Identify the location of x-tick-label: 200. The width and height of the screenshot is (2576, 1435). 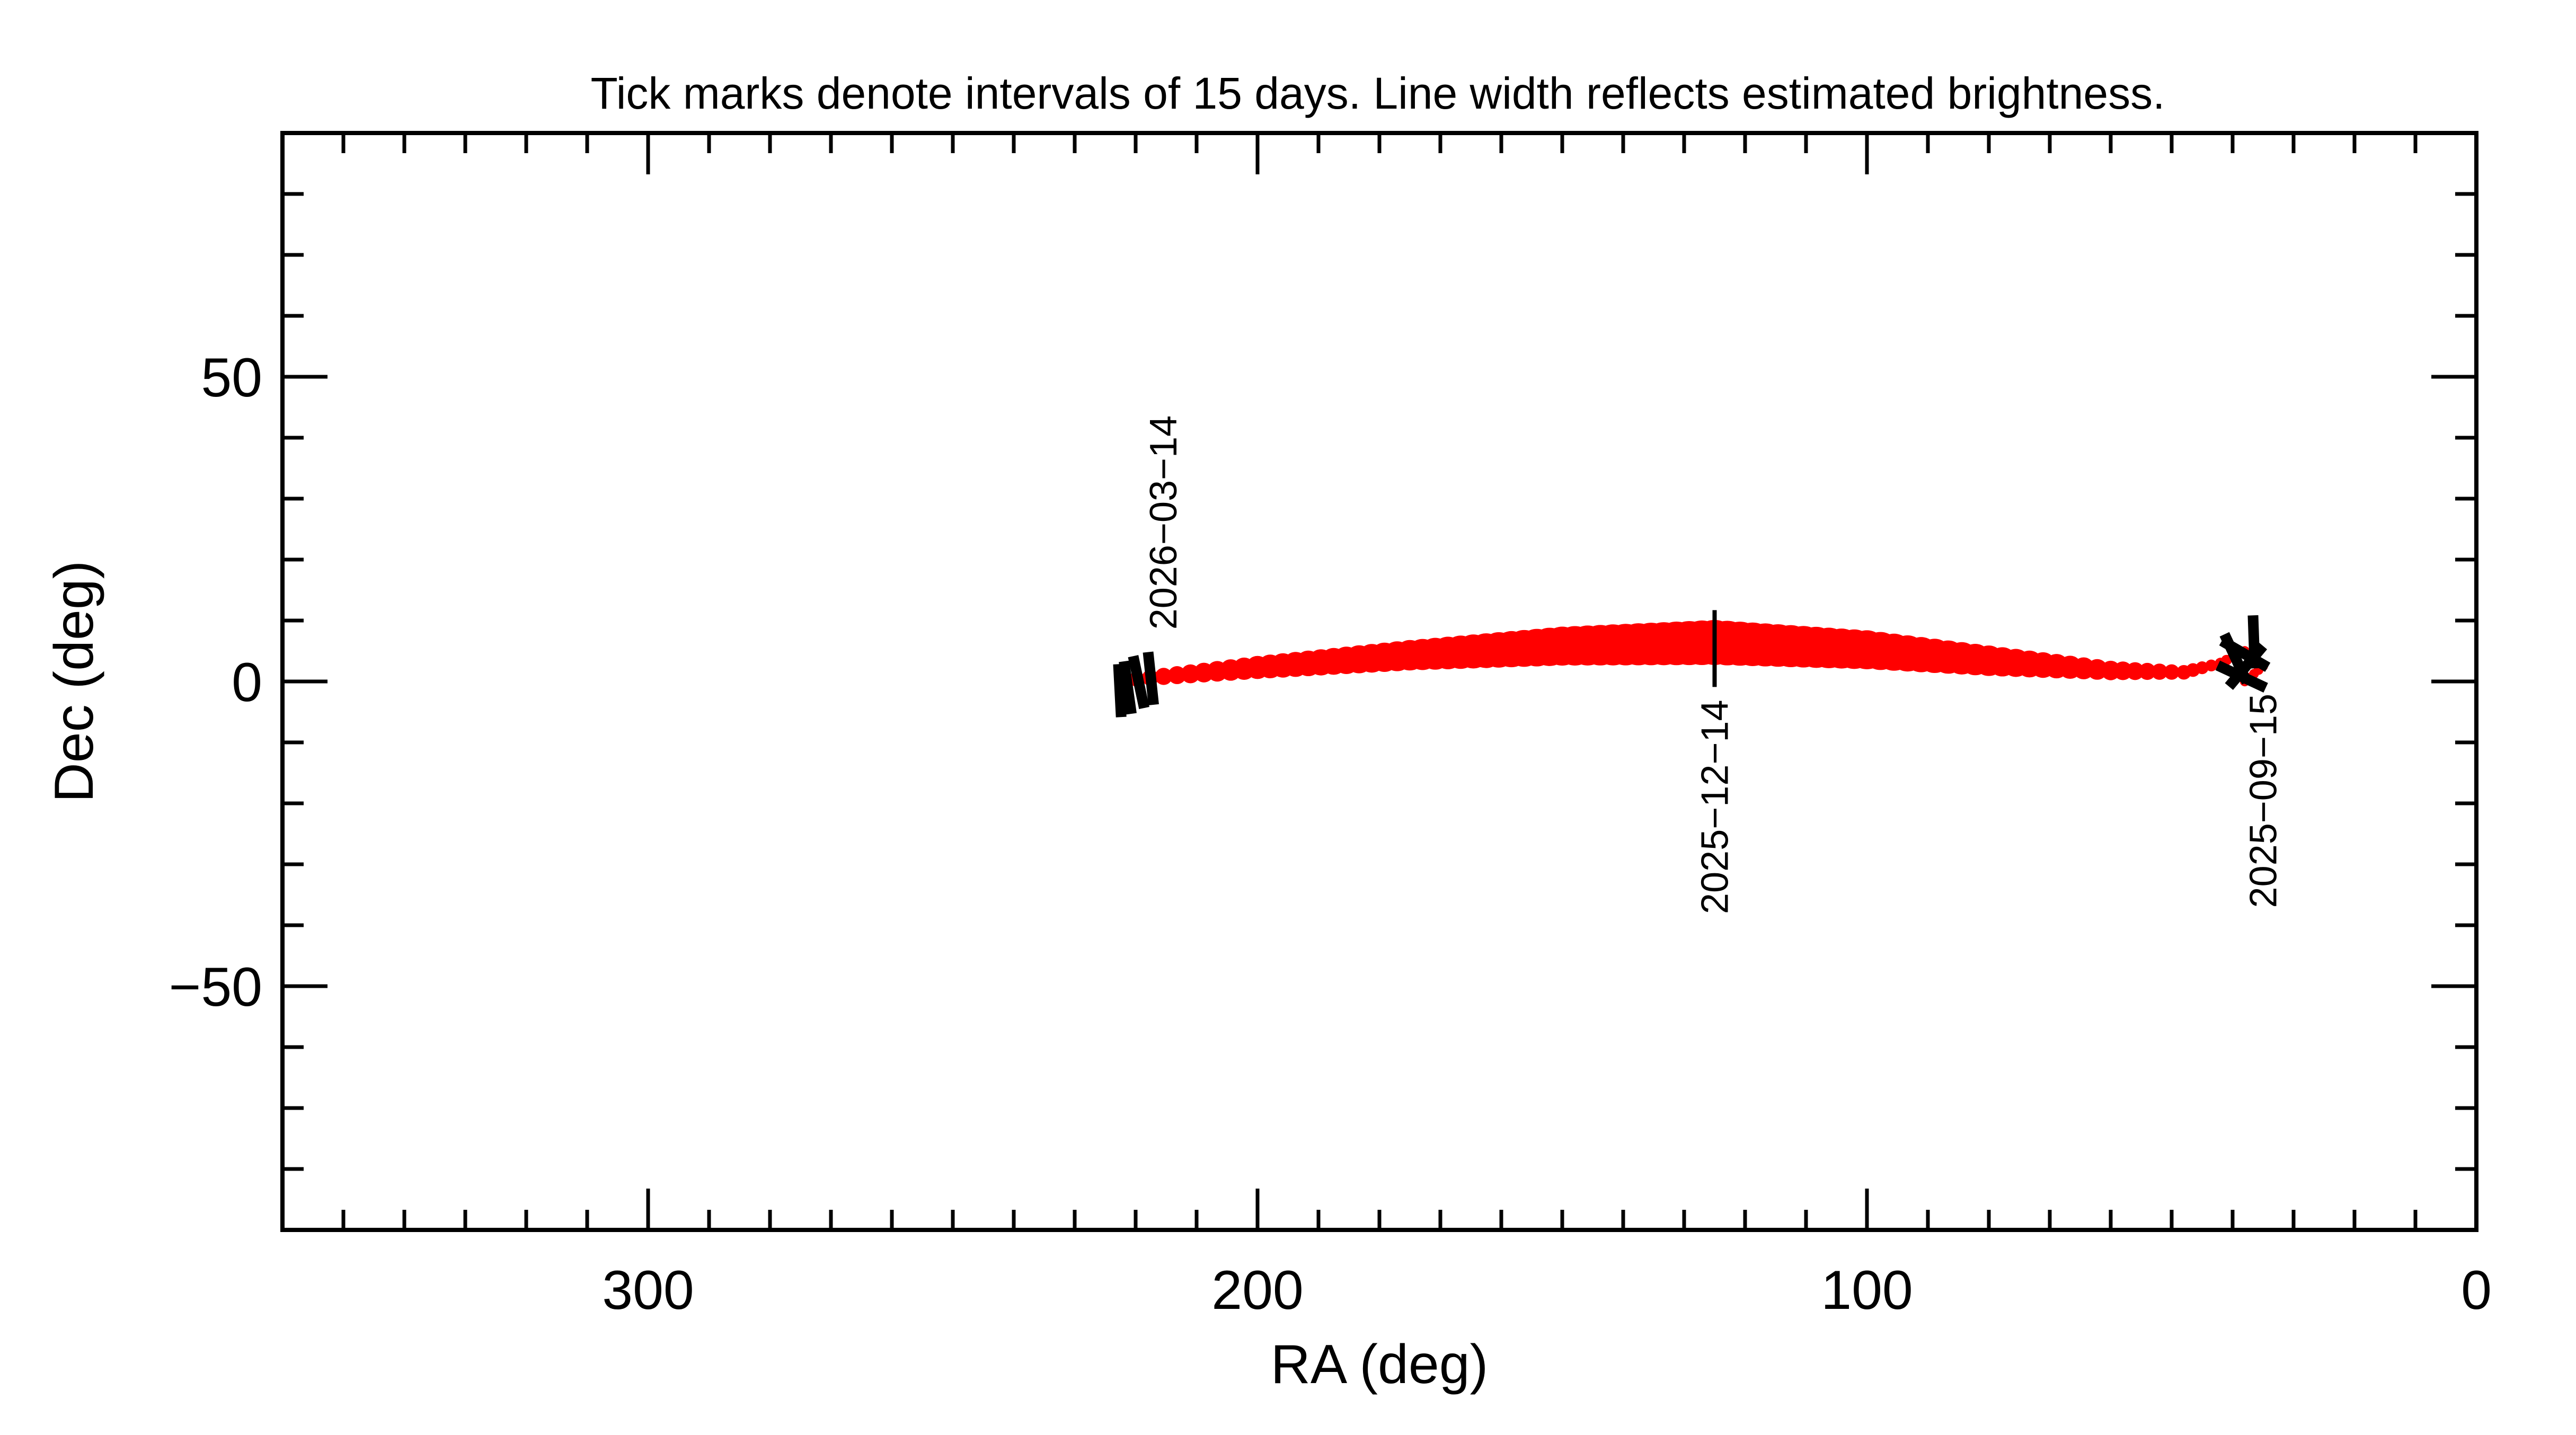
(1257, 1291).